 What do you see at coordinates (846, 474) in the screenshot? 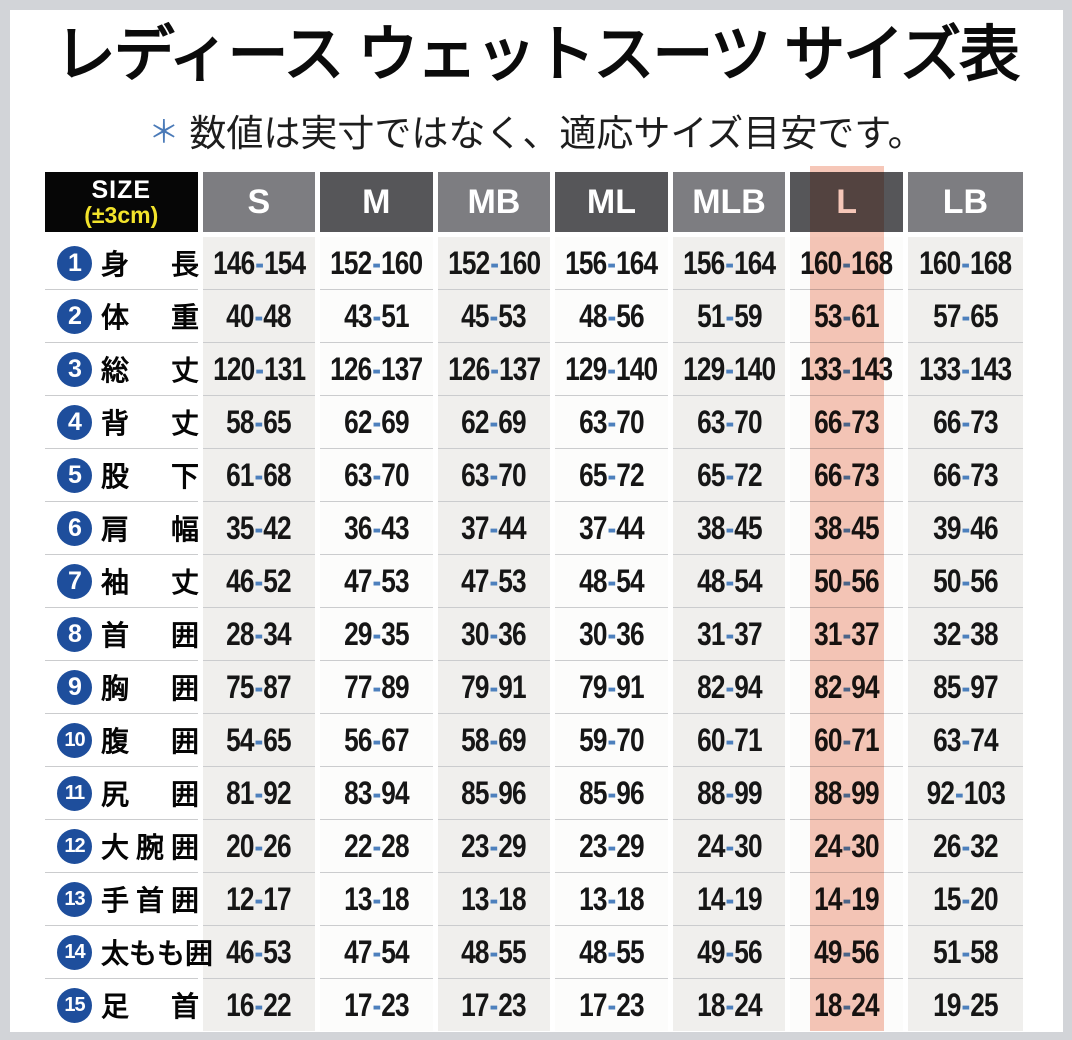
I see `value-range: 66-73` at bounding box center [846, 474].